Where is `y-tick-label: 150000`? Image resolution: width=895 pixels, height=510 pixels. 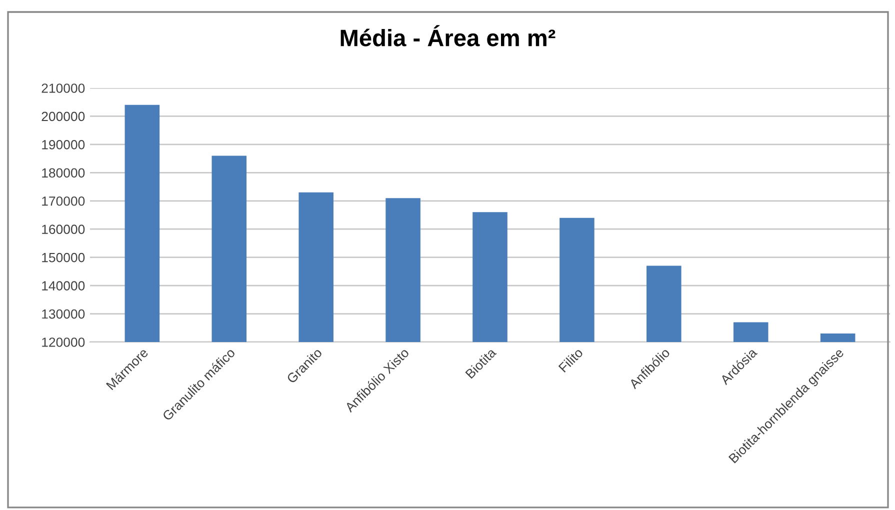 y-tick-label: 150000 is located at coordinates (63, 257).